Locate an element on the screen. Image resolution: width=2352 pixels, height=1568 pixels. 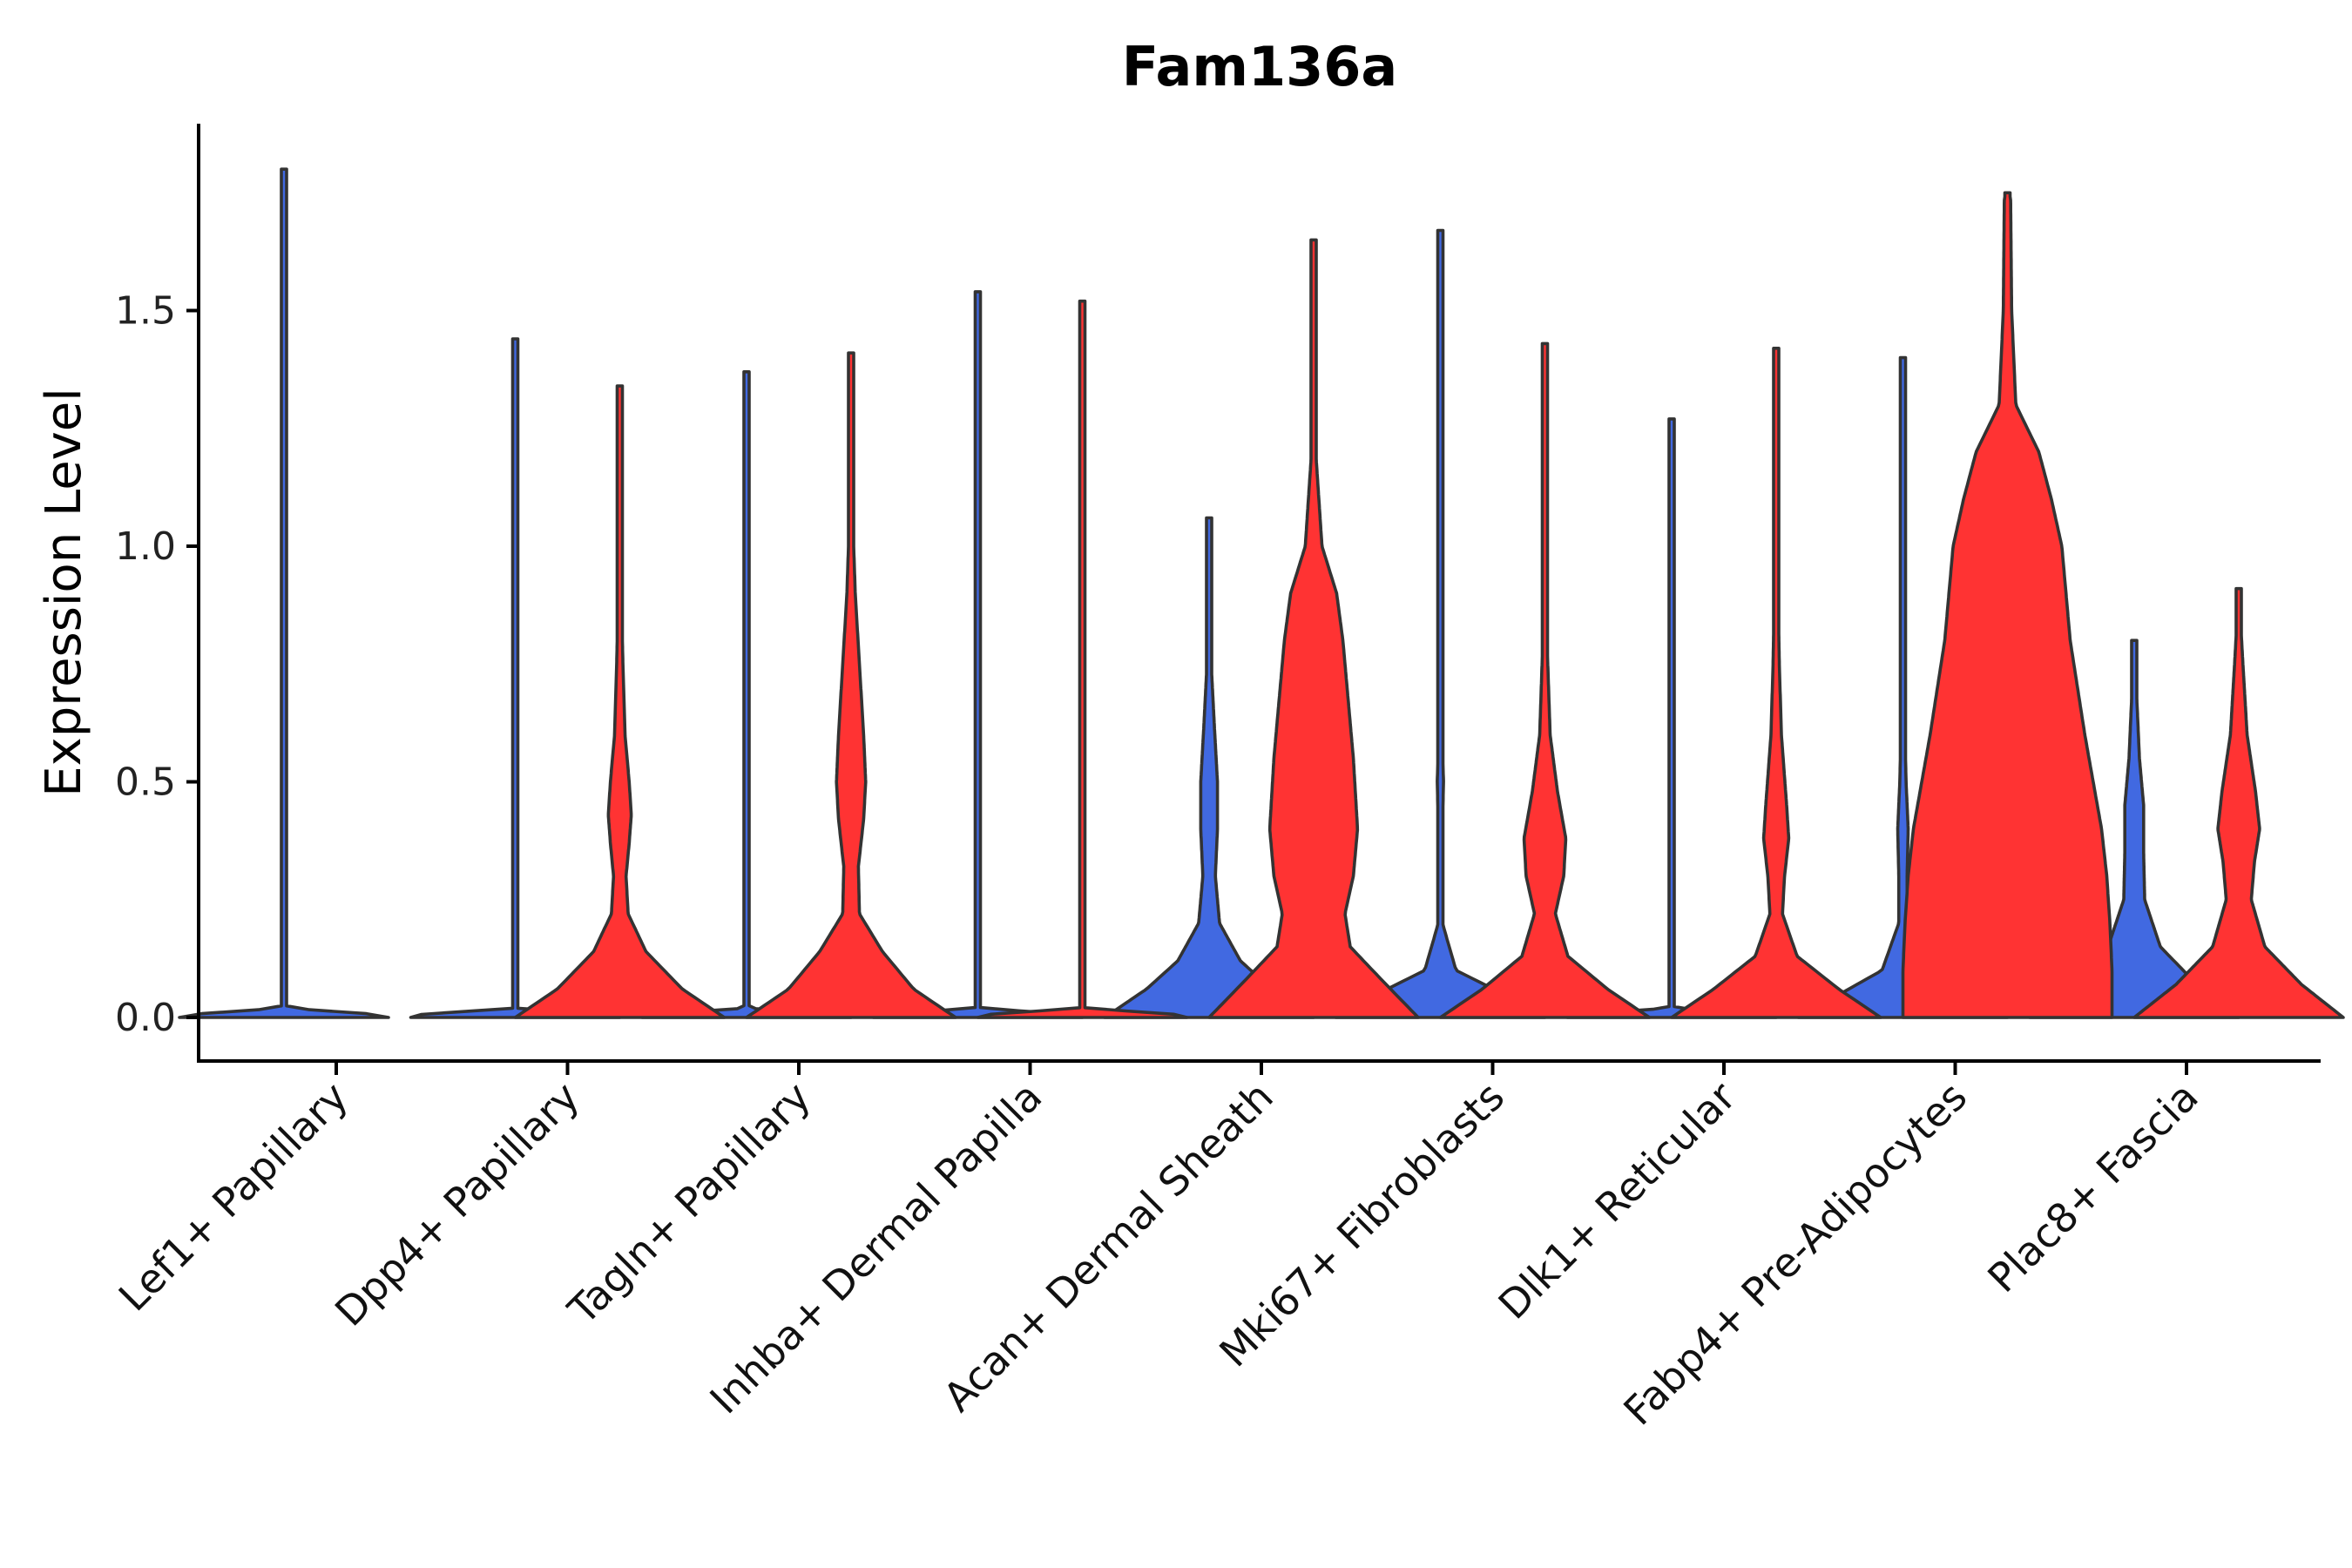
x-tick-label: Dlk1+ Reticular is located at coordinates (1617, 1201).